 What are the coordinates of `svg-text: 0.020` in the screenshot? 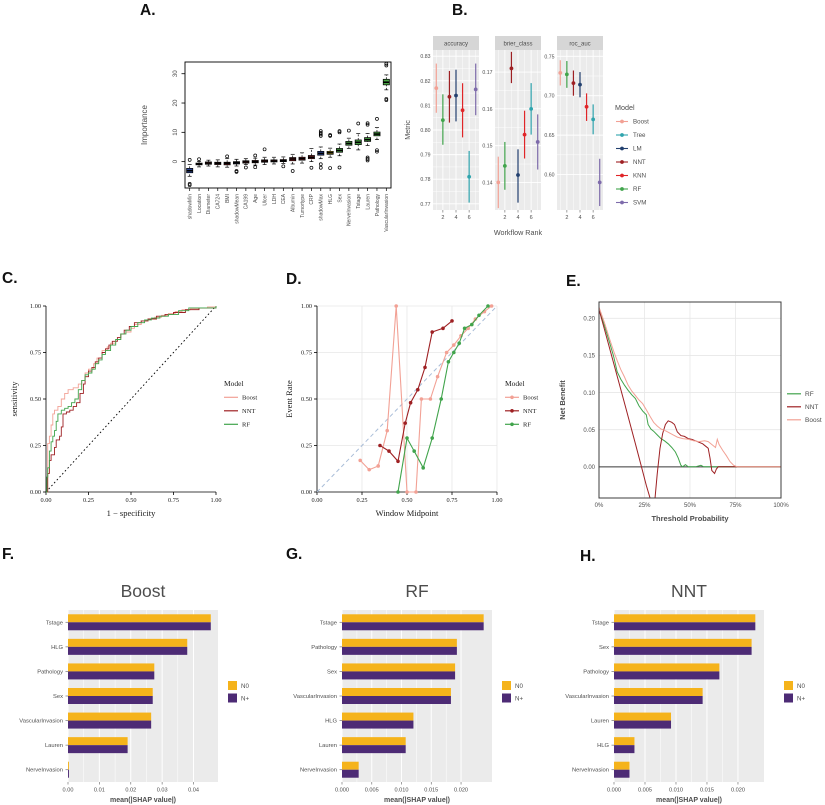 It's located at (461, 791).